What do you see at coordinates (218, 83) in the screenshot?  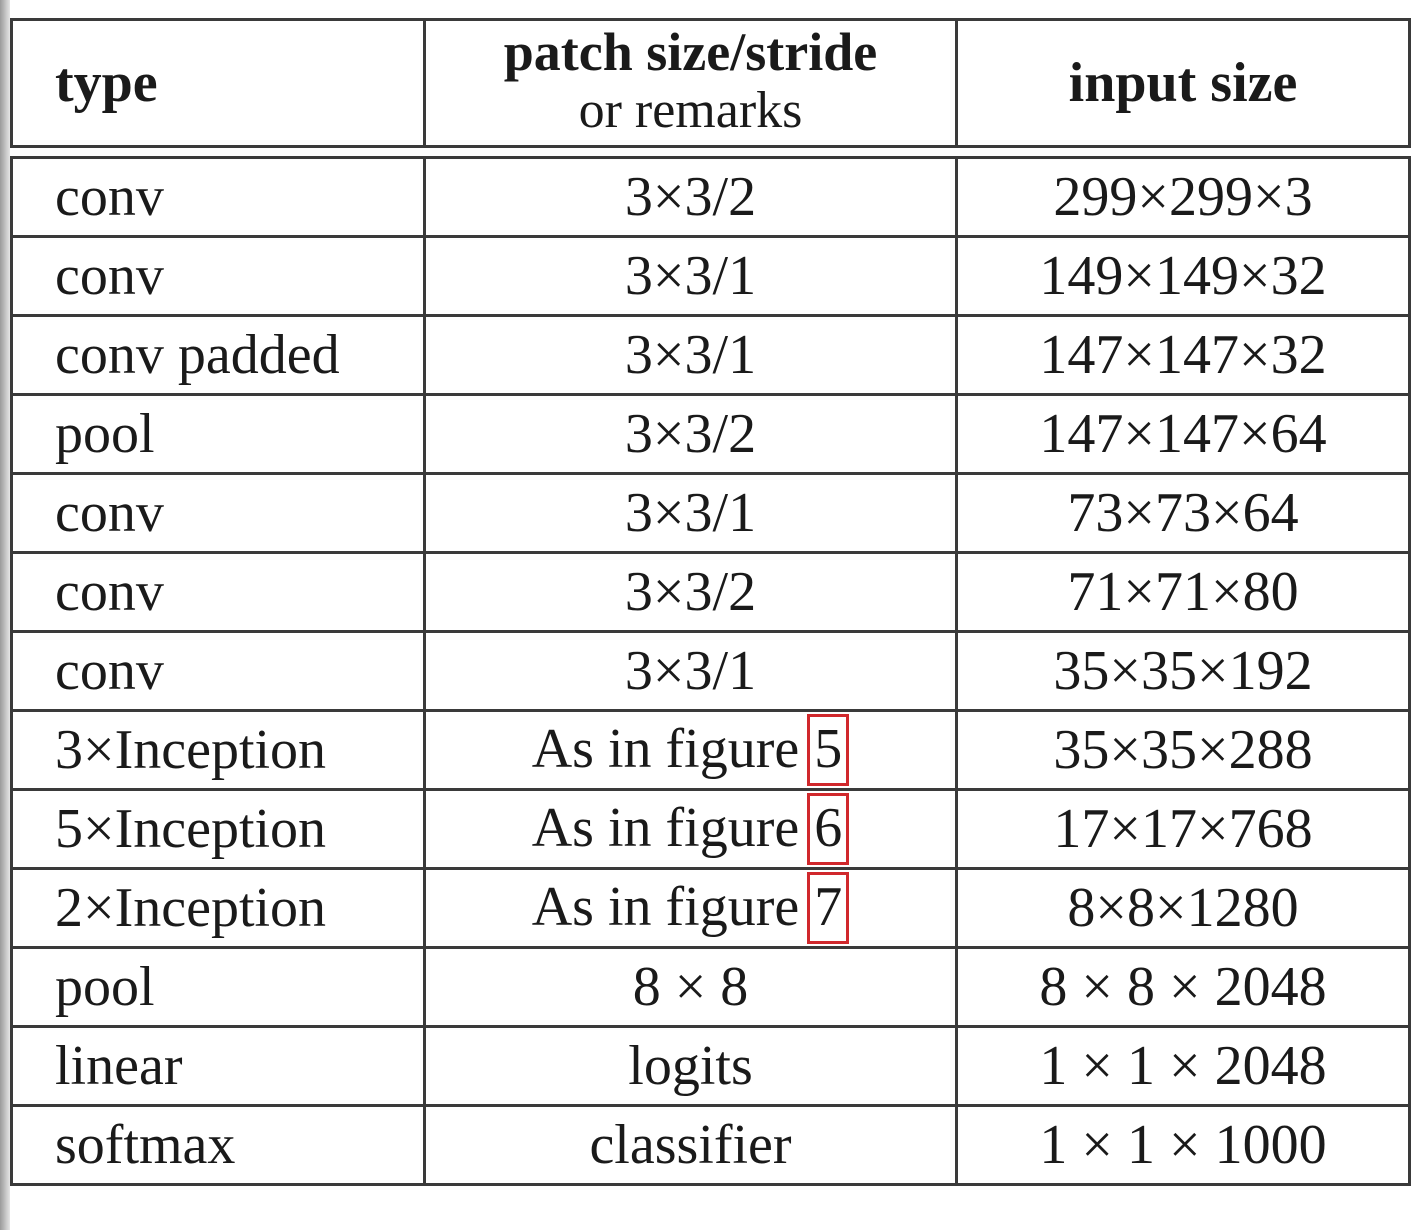 I see `header-type: type` at bounding box center [218, 83].